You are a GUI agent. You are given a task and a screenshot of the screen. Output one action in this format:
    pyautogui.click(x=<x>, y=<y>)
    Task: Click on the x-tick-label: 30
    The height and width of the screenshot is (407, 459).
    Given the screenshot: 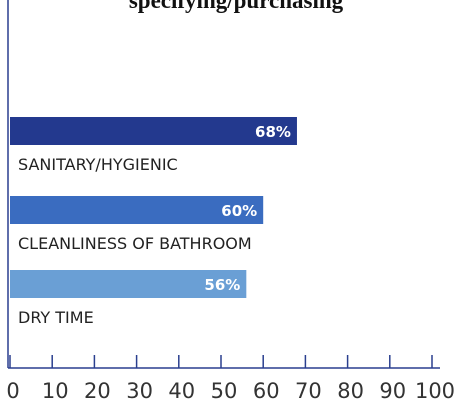 What is the action you would take?
    pyautogui.click(x=139, y=391)
    